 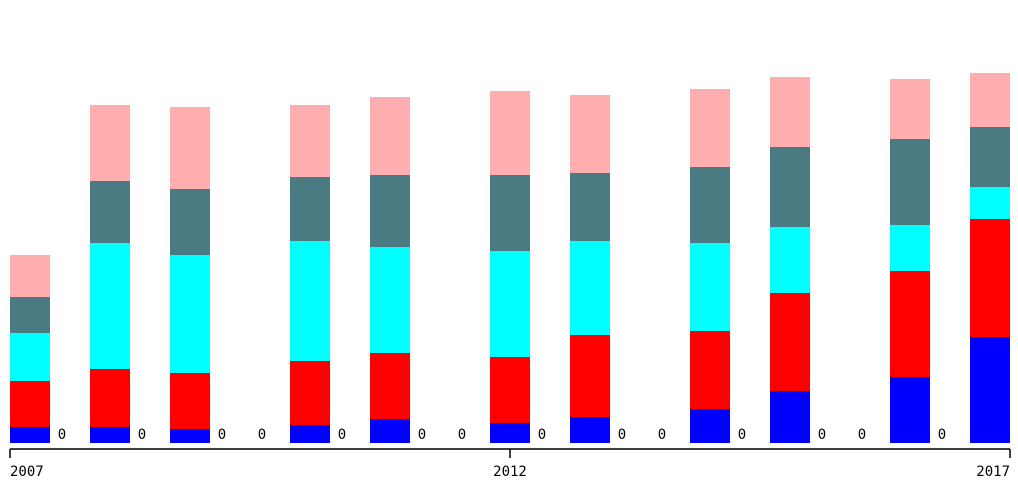 What do you see at coordinates (27, 472) in the screenshot?
I see `x-tick-label: 2007` at bounding box center [27, 472].